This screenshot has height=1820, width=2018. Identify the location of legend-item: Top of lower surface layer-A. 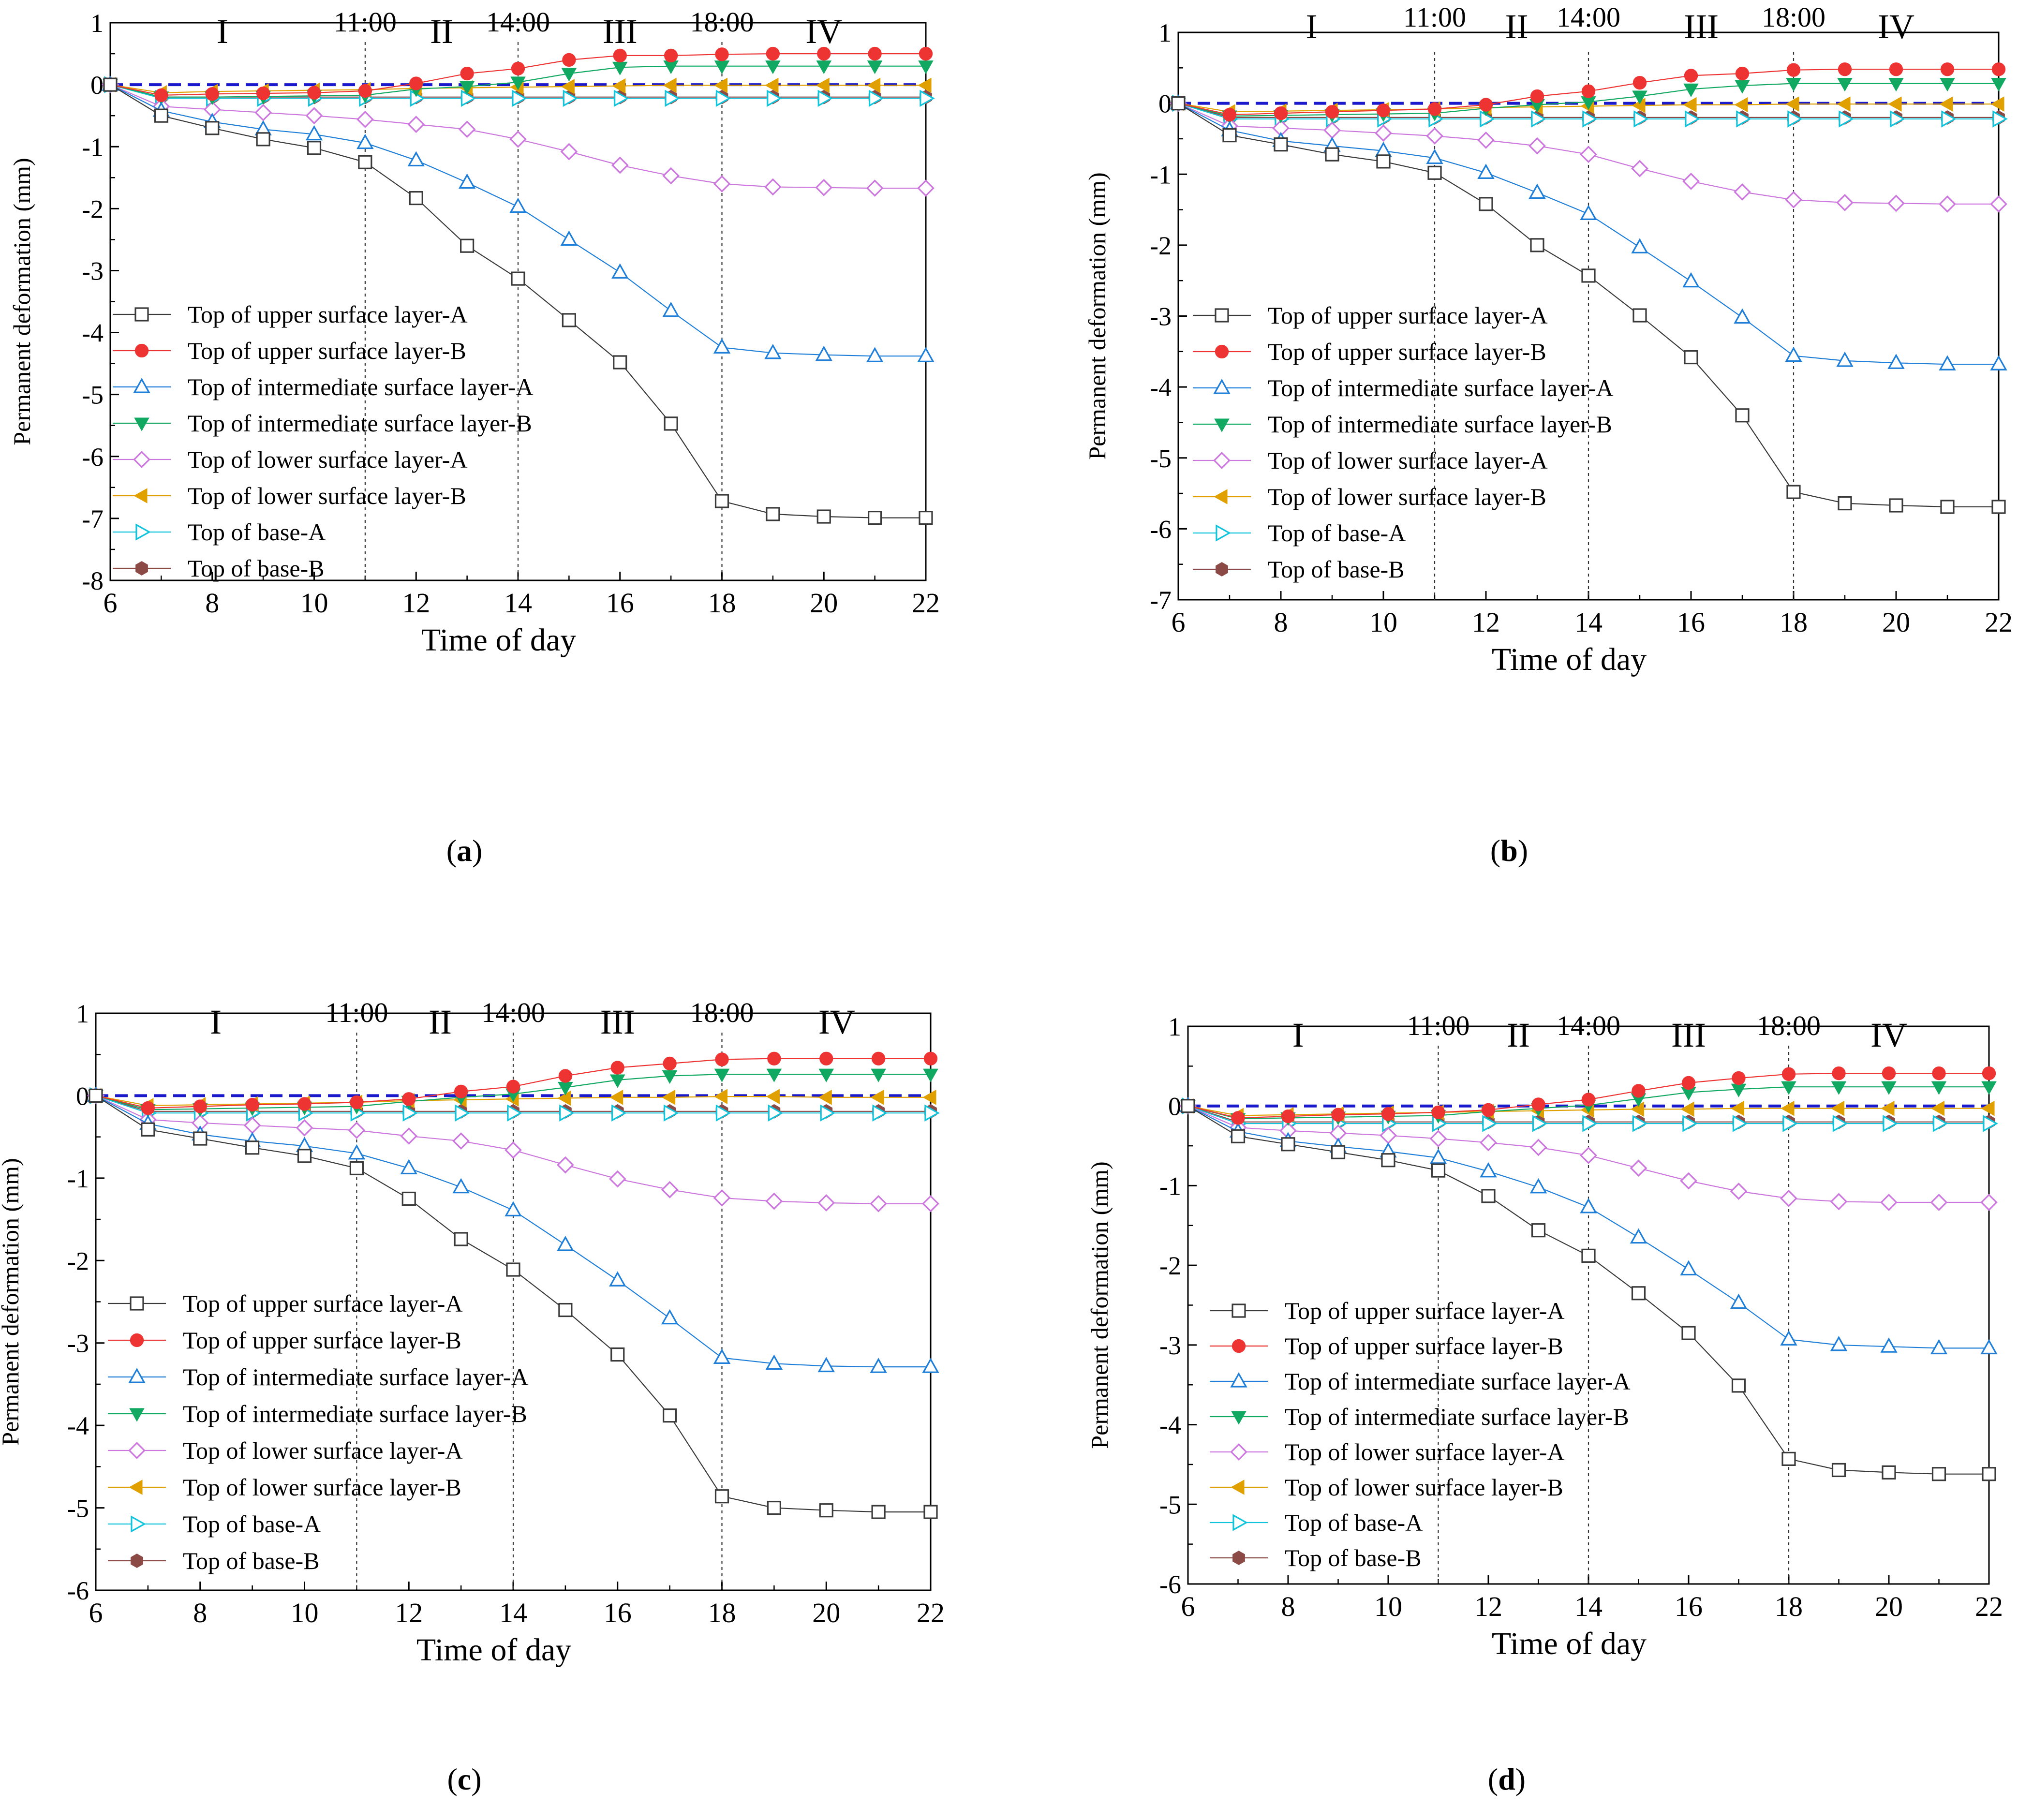
(290, 460).